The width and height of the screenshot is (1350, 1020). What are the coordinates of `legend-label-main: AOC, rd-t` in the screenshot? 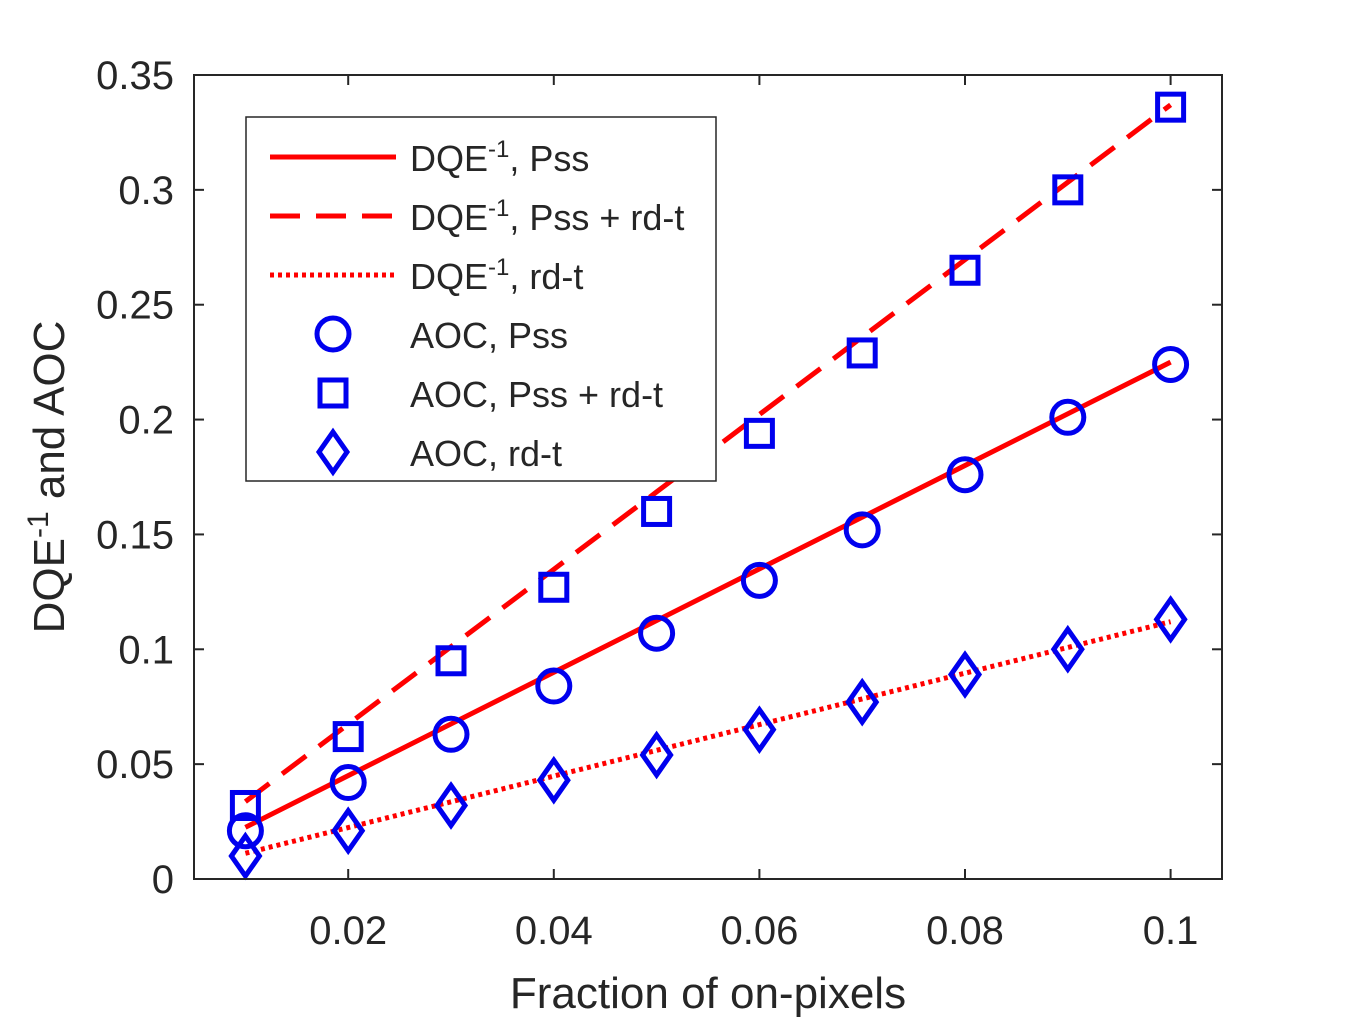 It's located at (486, 453).